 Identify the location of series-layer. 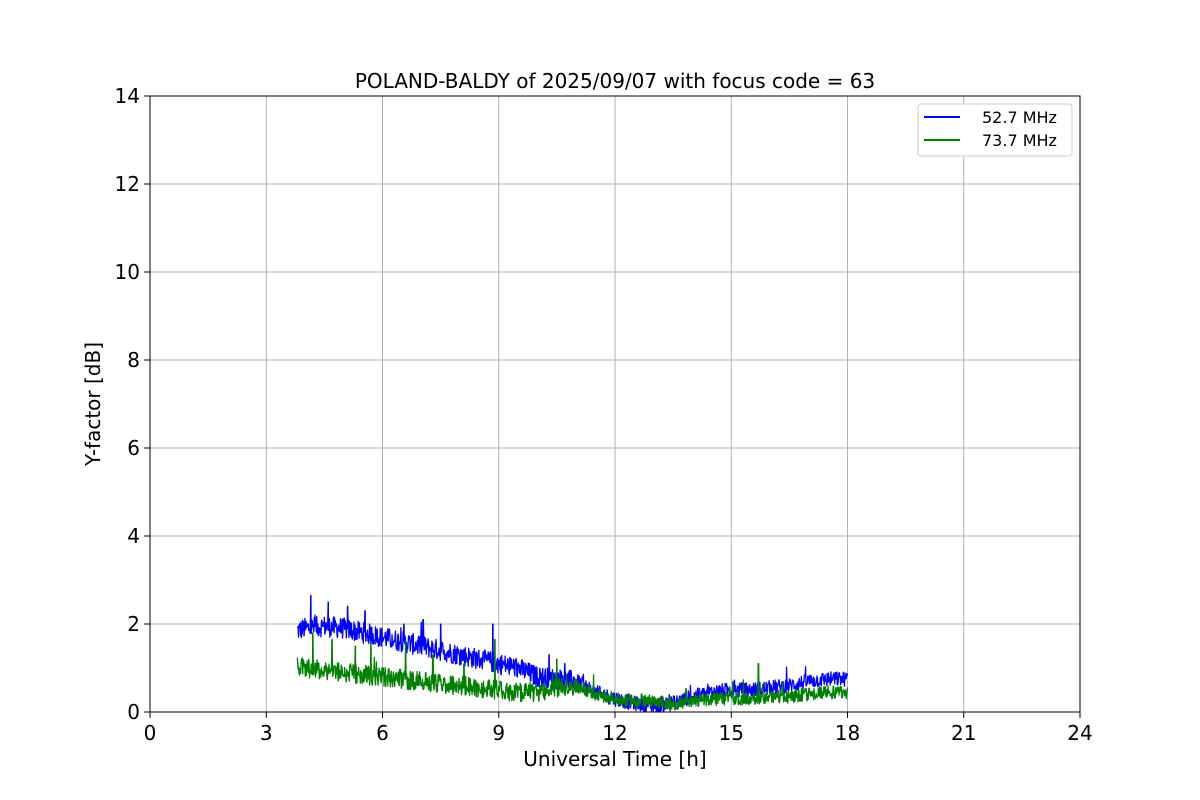
(572, 653).